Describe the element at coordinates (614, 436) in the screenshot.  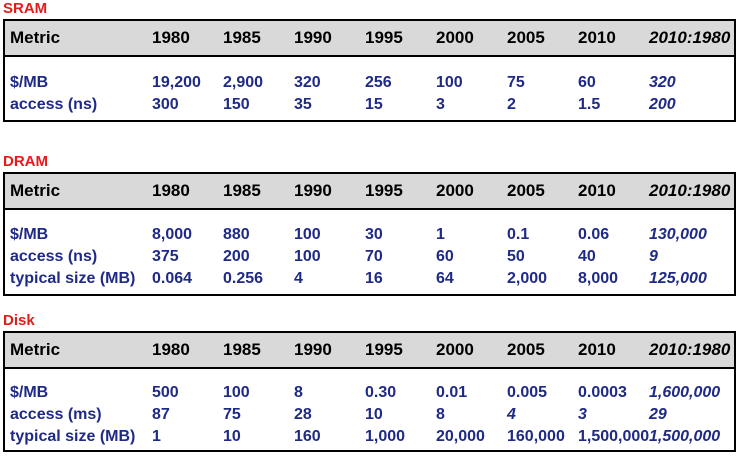
I see `table-cell: 1,500,000` at that location.